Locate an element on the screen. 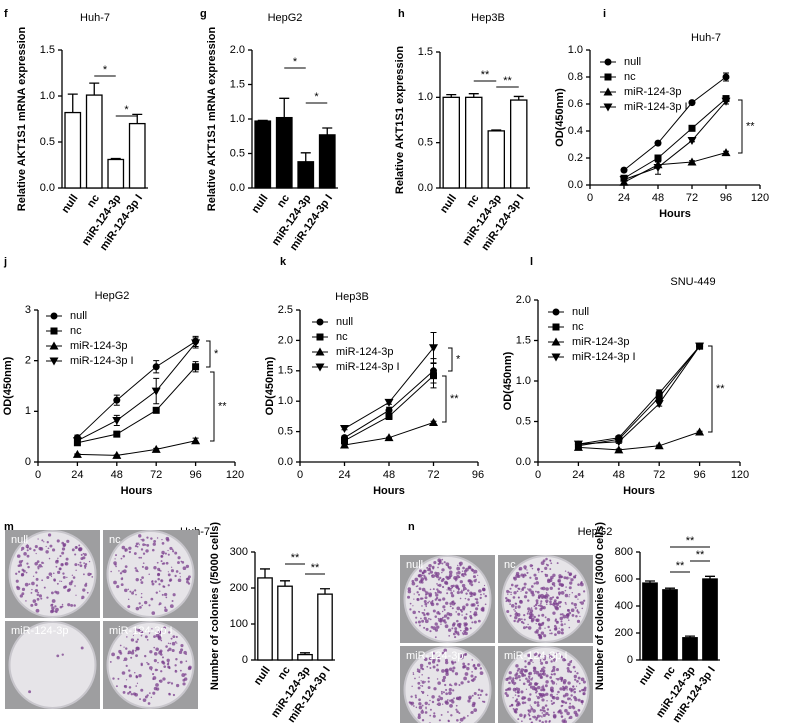  significance-label: ** is located at coordinates (507, 81).